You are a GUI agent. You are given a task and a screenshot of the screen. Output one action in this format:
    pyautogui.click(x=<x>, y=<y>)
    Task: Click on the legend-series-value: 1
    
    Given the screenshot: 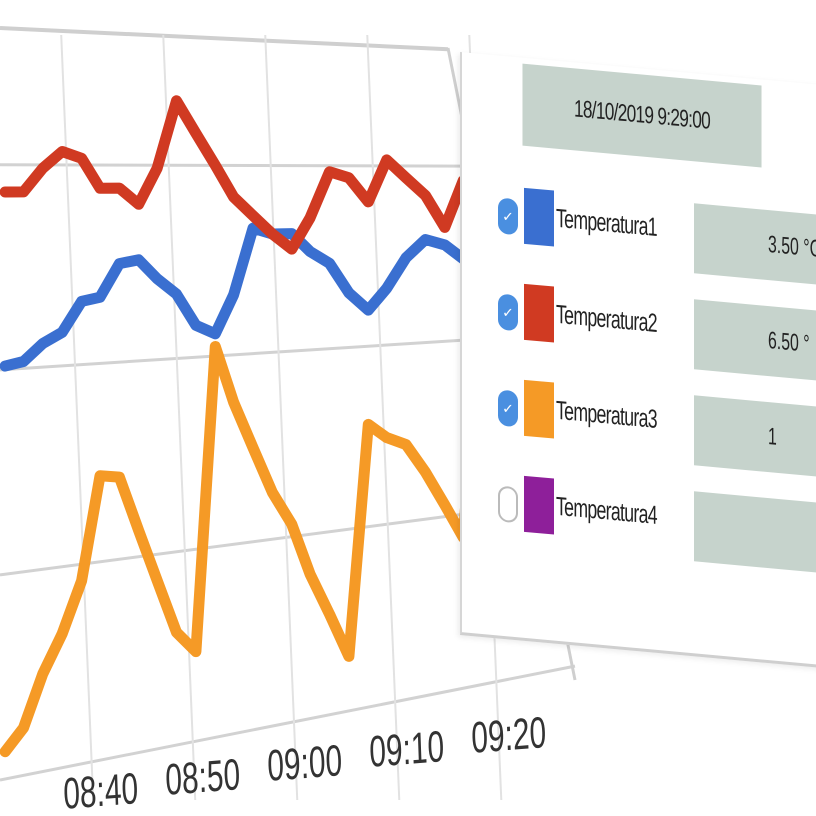 What is the action you would take?
    pyautogui.click(x=755, y=437)
    